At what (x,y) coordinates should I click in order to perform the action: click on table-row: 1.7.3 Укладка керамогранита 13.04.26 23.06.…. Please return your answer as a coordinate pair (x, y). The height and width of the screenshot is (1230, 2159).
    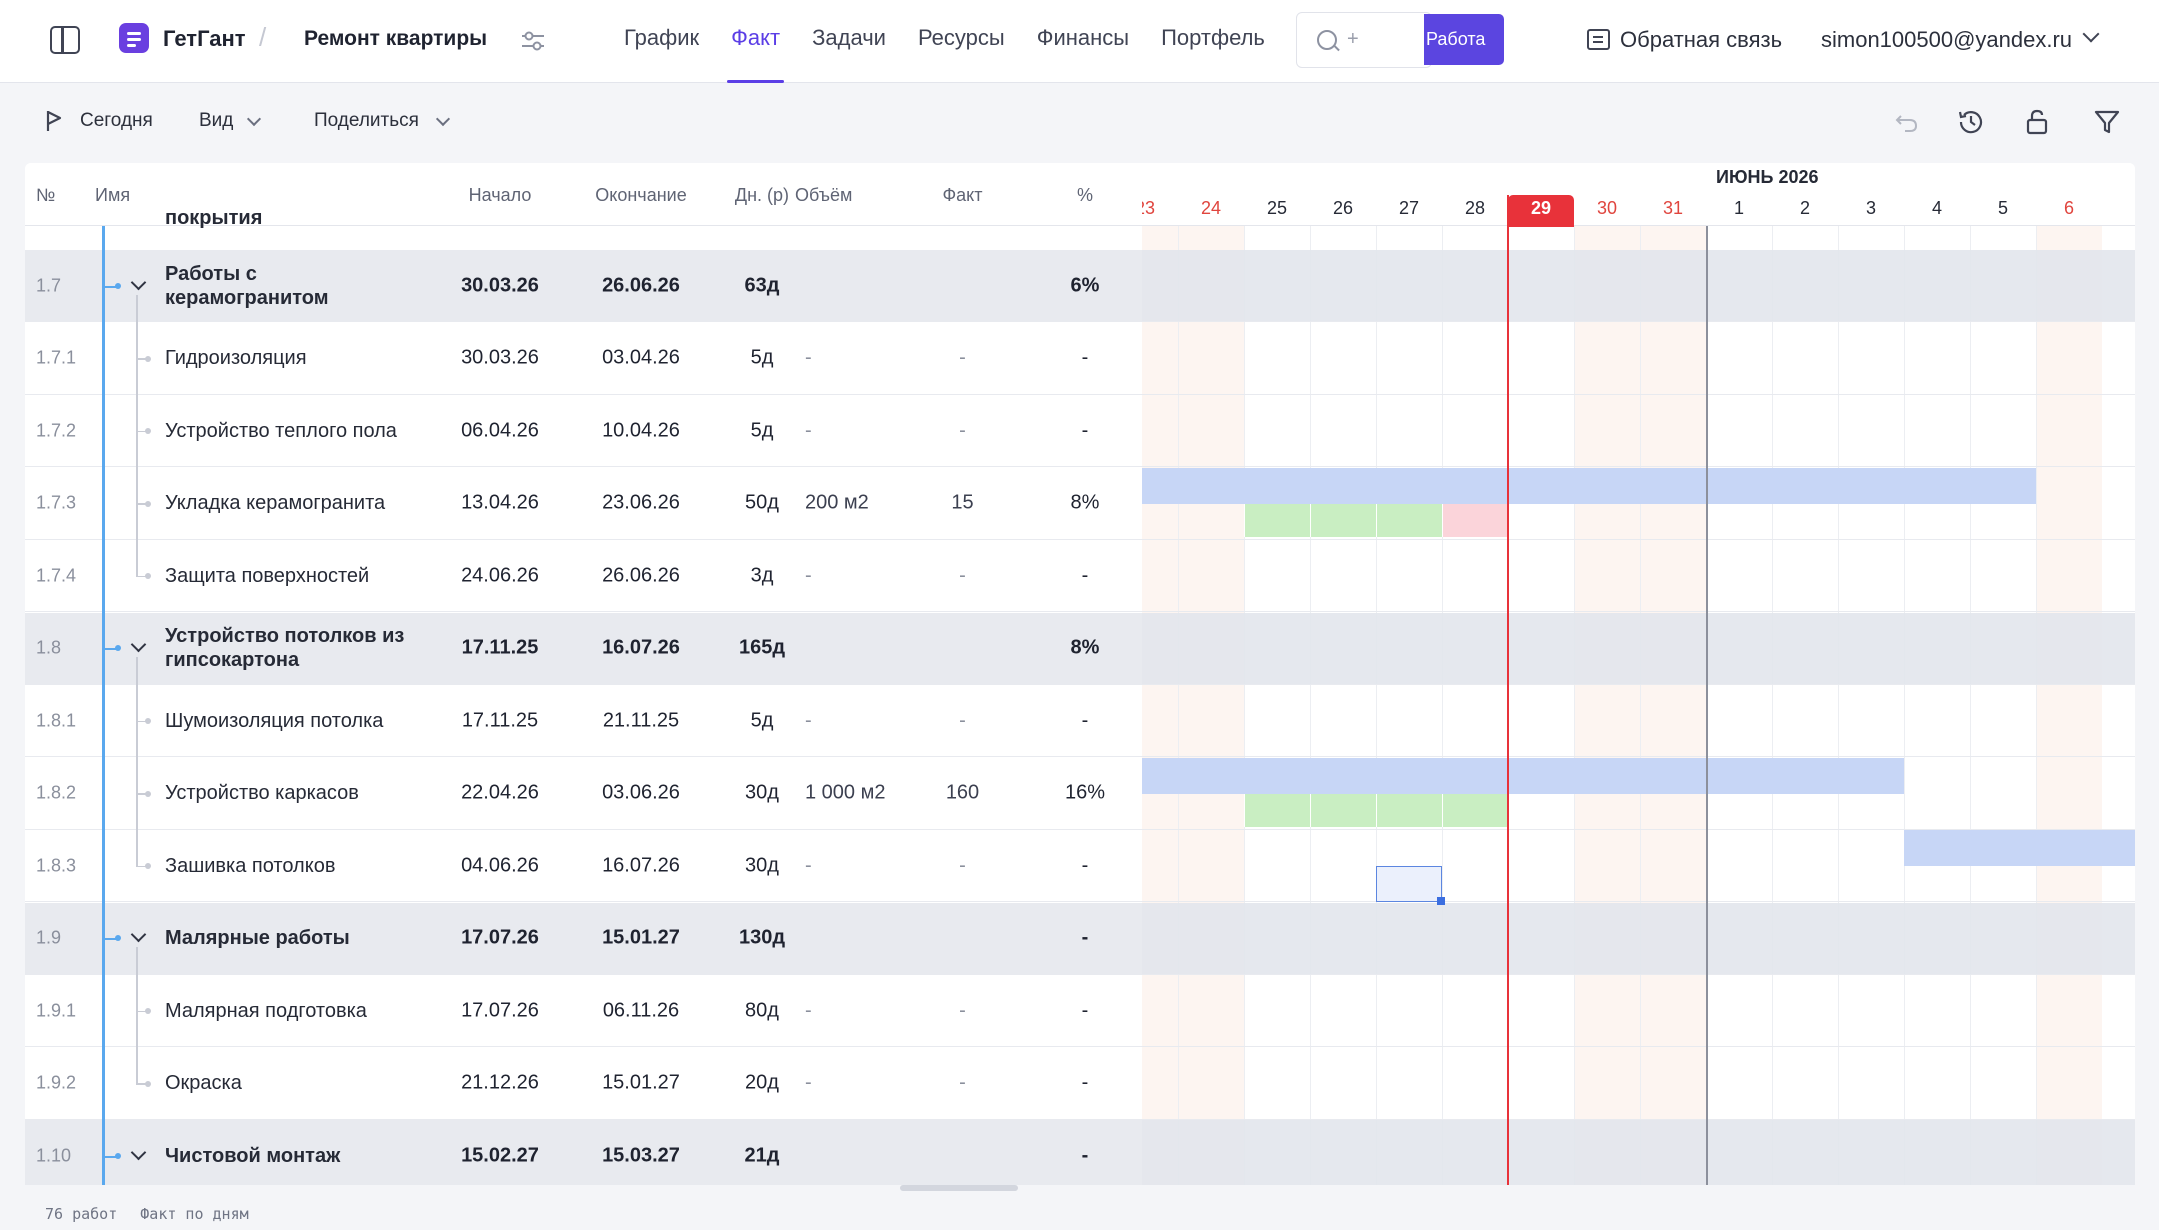
    Looking at the image, I should click on (583, 504).